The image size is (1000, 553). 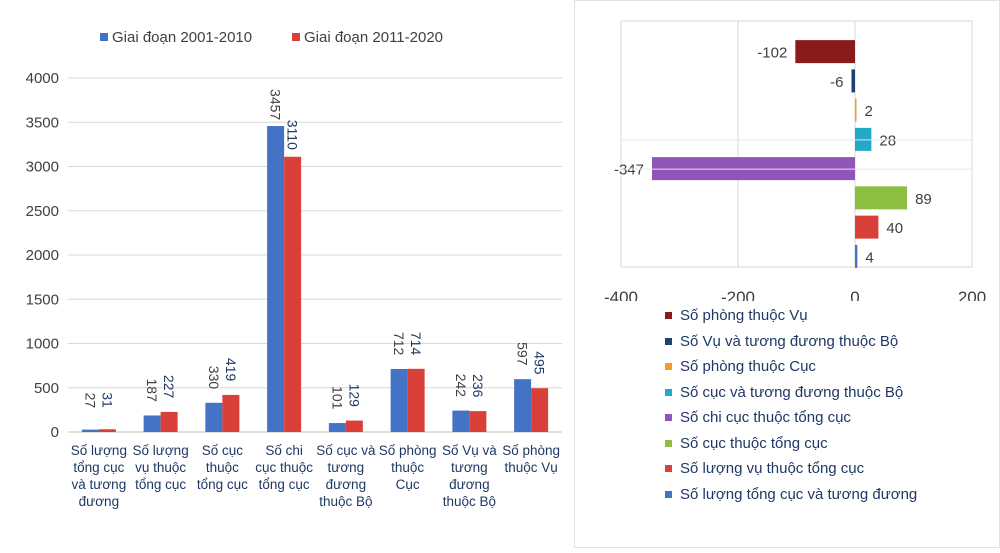 I want to click on x-category-label: vụ thuộc, so click(x=160, y=467).